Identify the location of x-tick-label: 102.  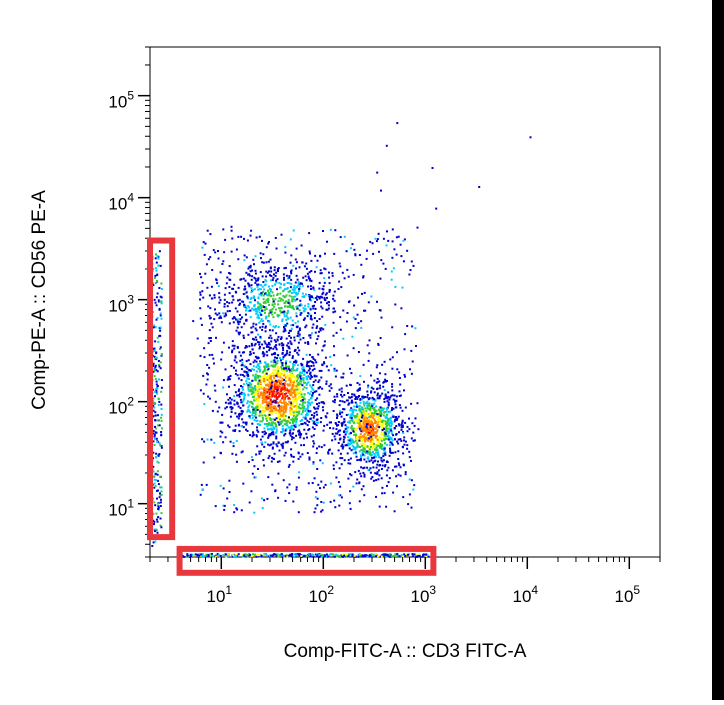
(321, 594).